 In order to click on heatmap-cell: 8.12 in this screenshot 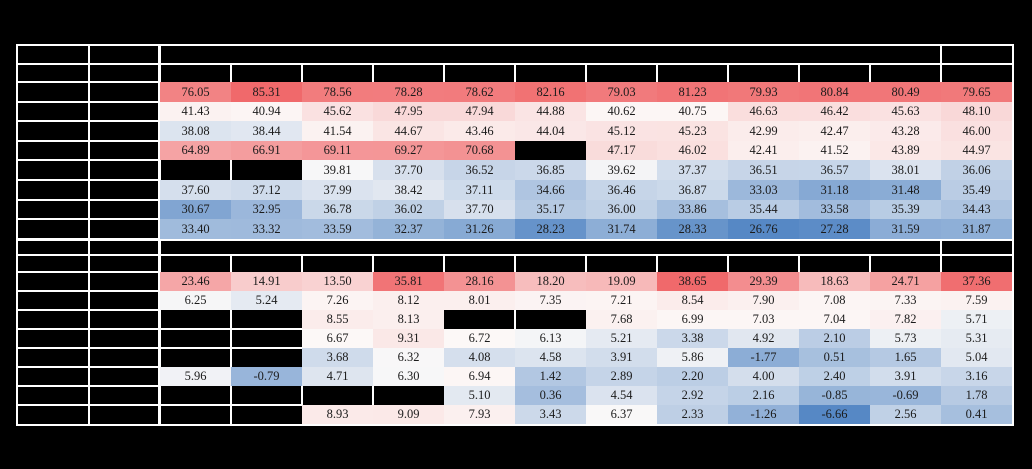, I will do `click(408, 300)`.